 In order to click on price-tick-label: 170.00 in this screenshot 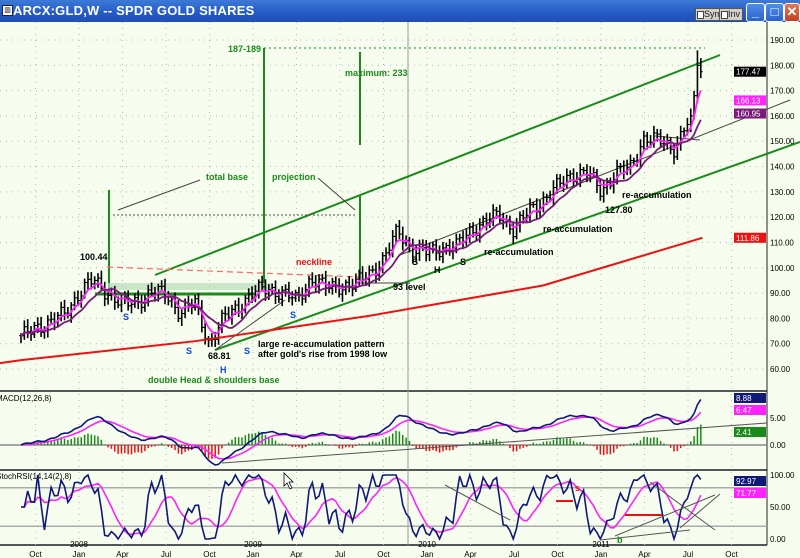, I will do `click(782, 91)`.